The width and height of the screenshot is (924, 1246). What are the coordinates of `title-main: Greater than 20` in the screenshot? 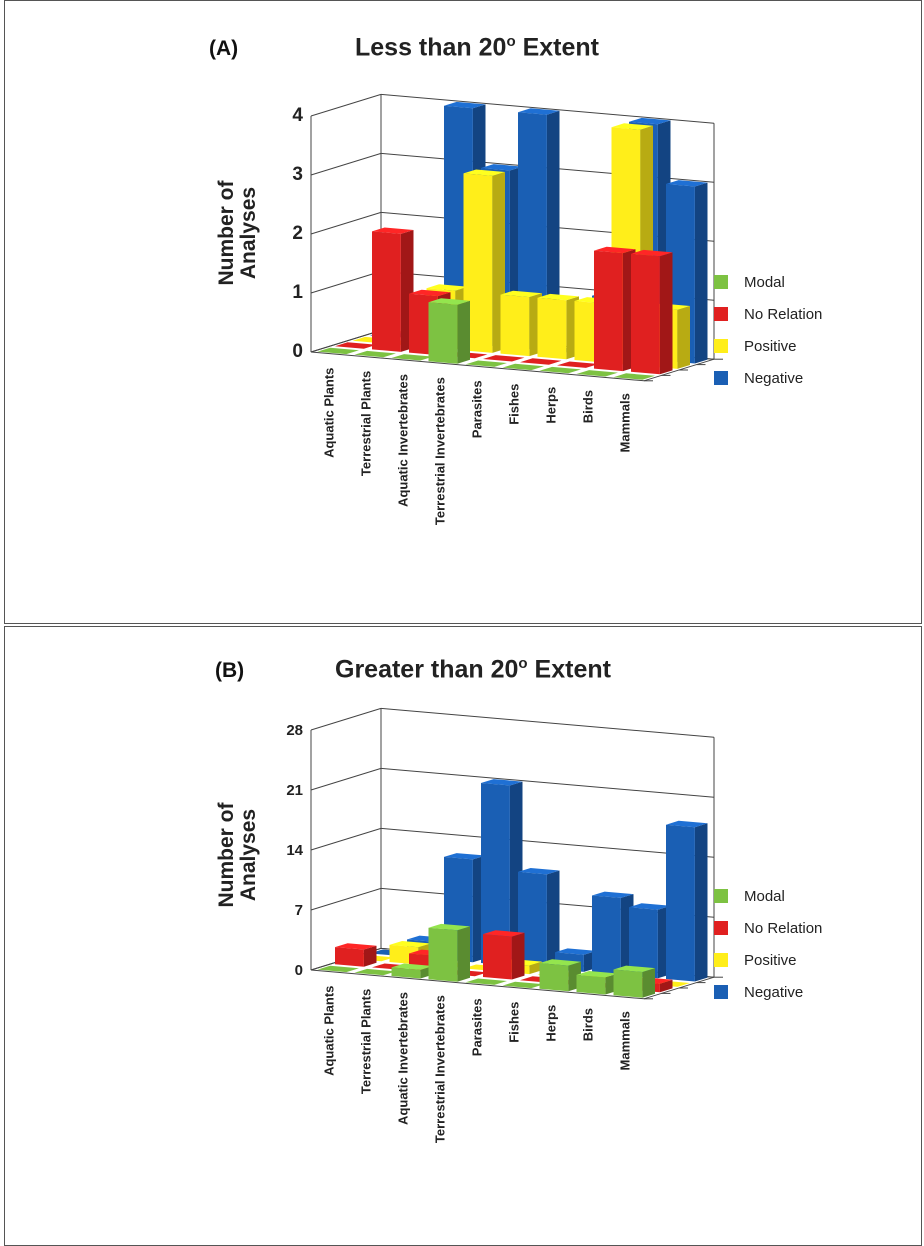 It's located at (427, 669).